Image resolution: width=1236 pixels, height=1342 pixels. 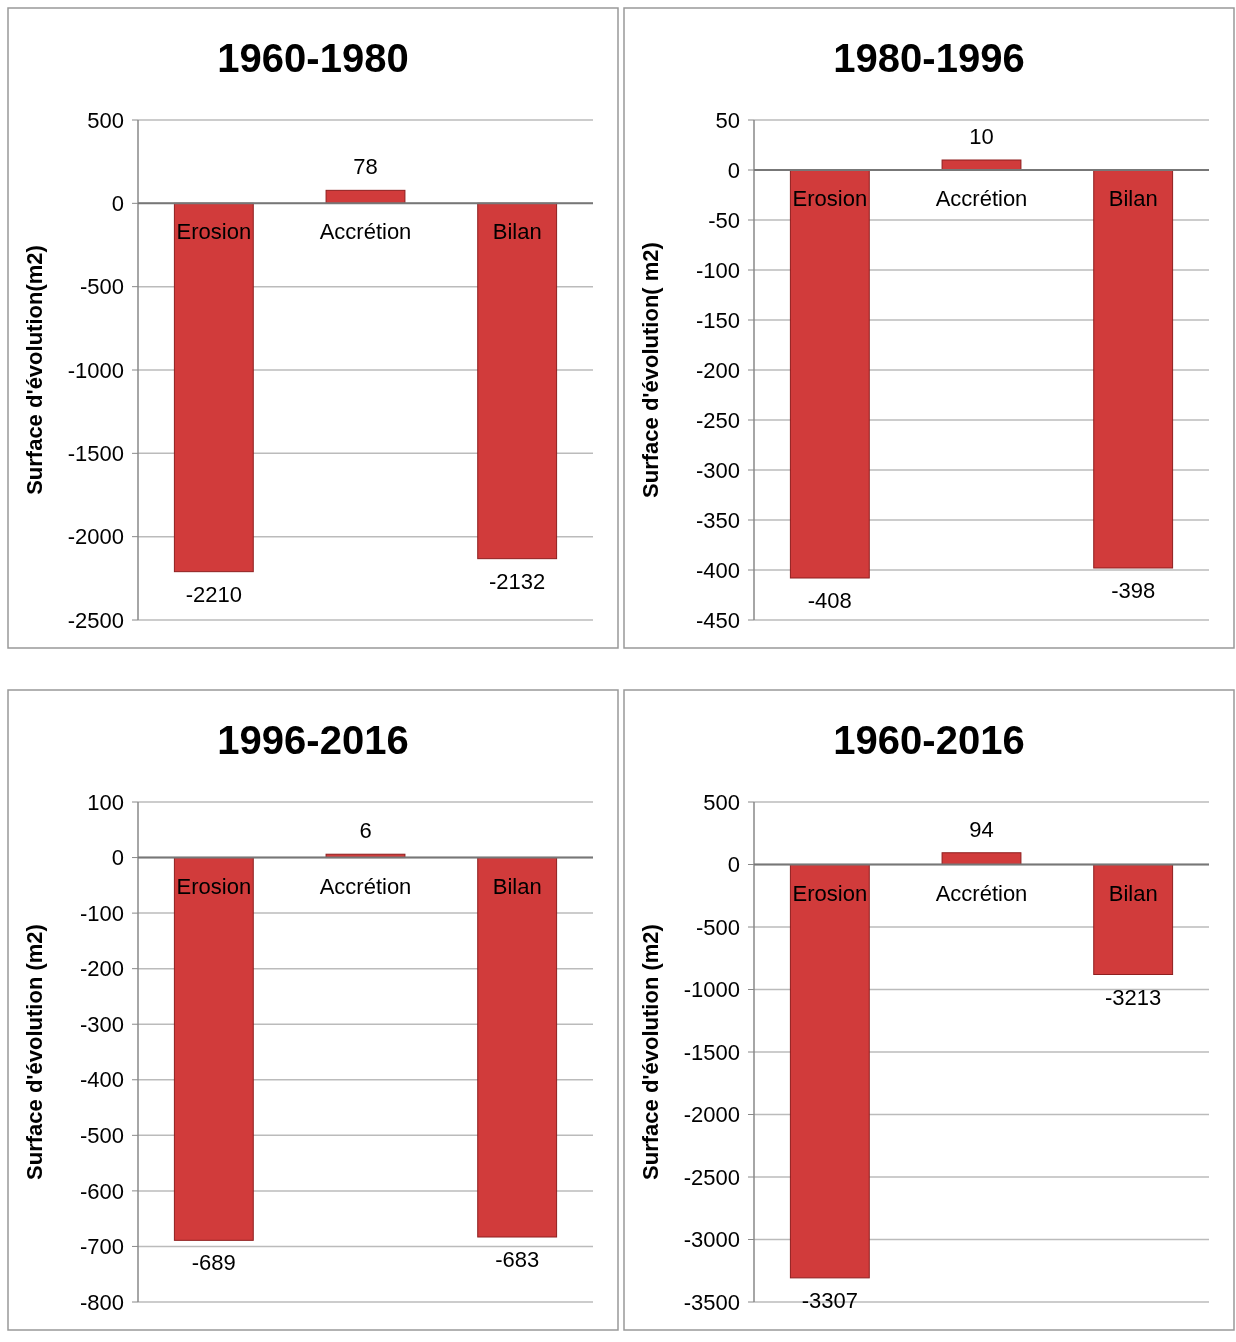 What do you see at coordinates (981, 829) in the screenshot?
I see `data-label: 94` at bounding box center [981, 829].